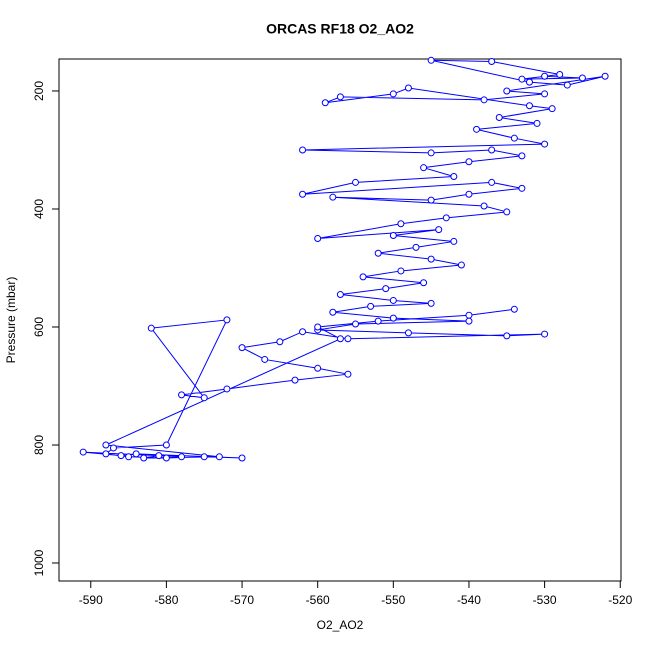  What do you see at coordinates (242, 600) in the screenshot?
I see `x-tick-label: -570` at bounding box center [242, 600].